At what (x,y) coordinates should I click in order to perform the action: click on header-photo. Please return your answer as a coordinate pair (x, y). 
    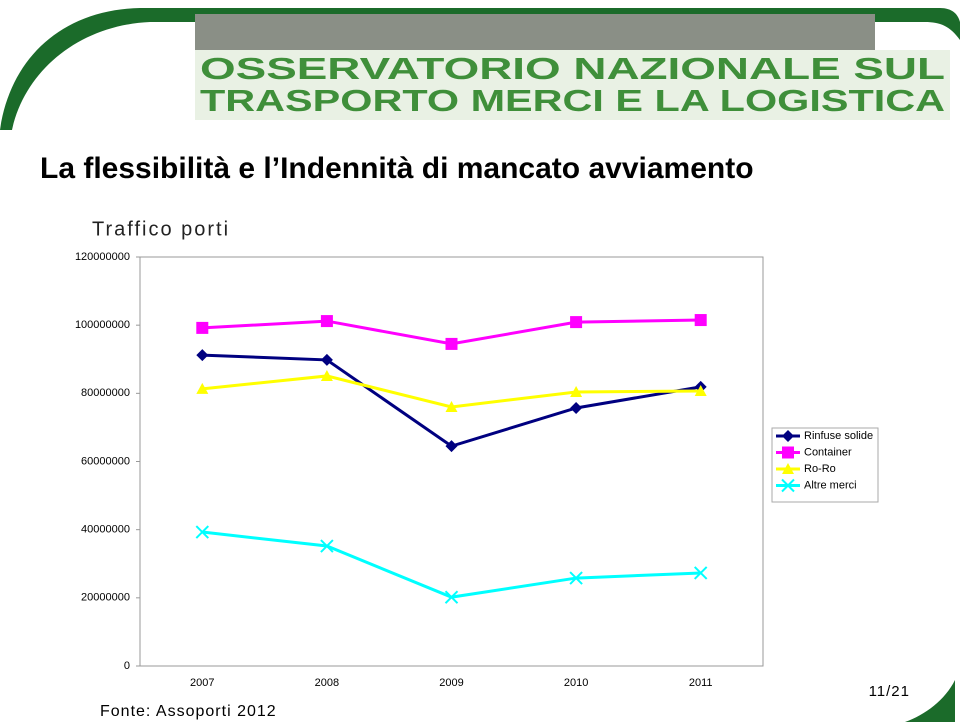
    Looking at the image, I should click on (535, 32).